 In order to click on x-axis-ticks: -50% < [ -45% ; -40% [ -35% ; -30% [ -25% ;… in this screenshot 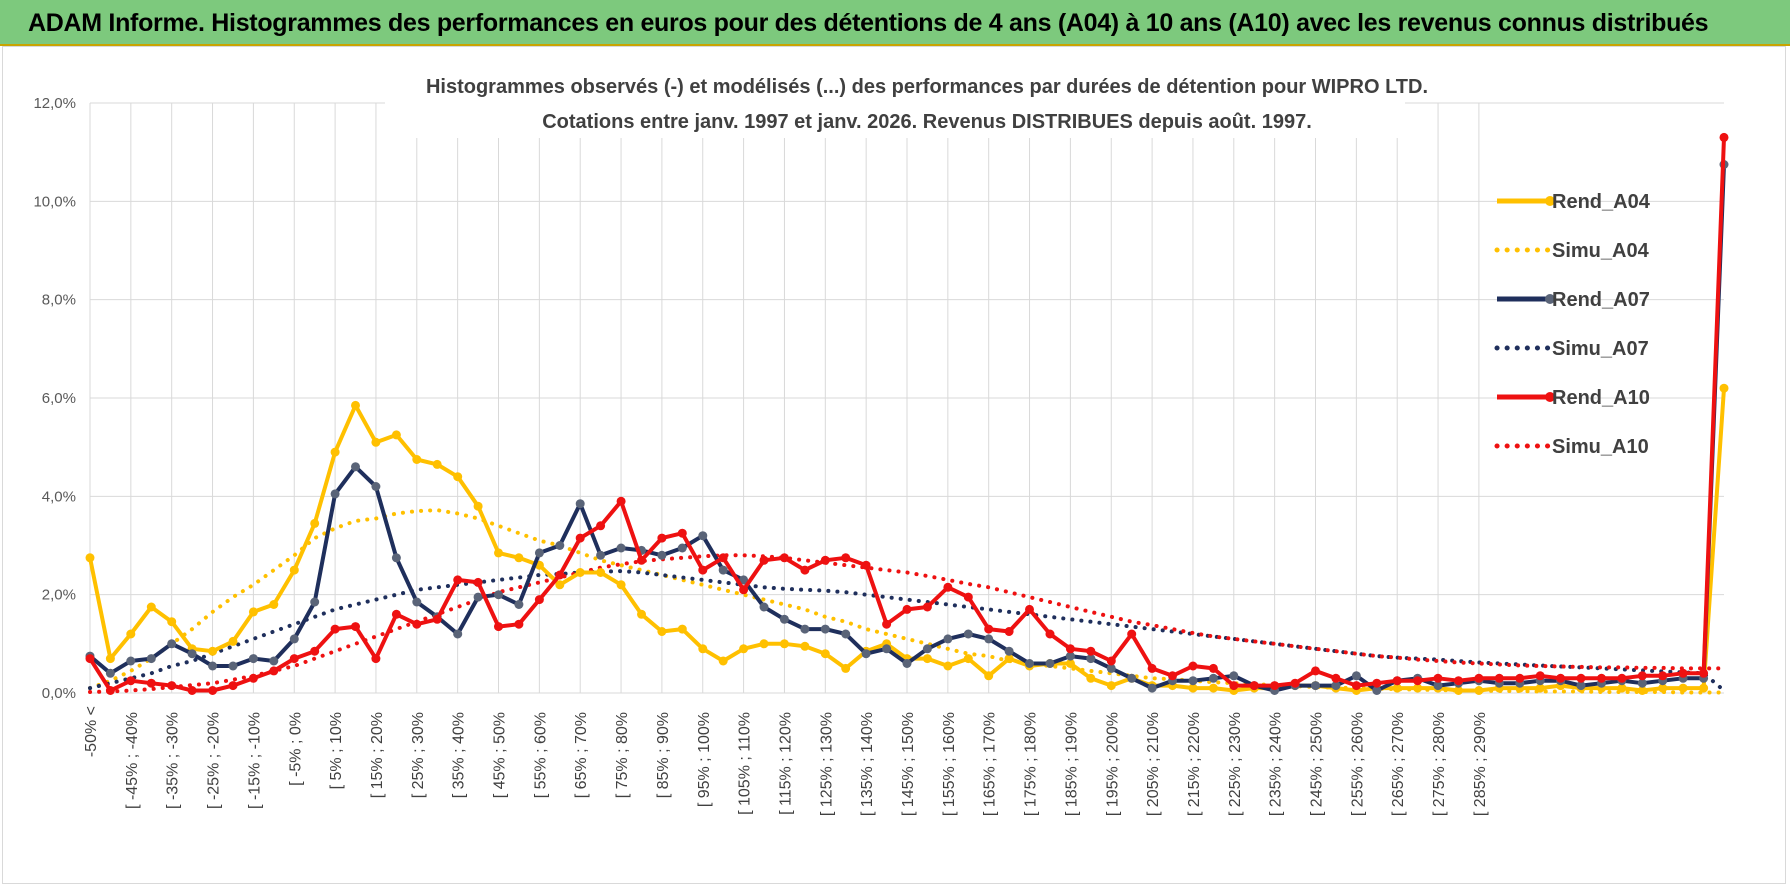, I will do `click(786, 761)`.